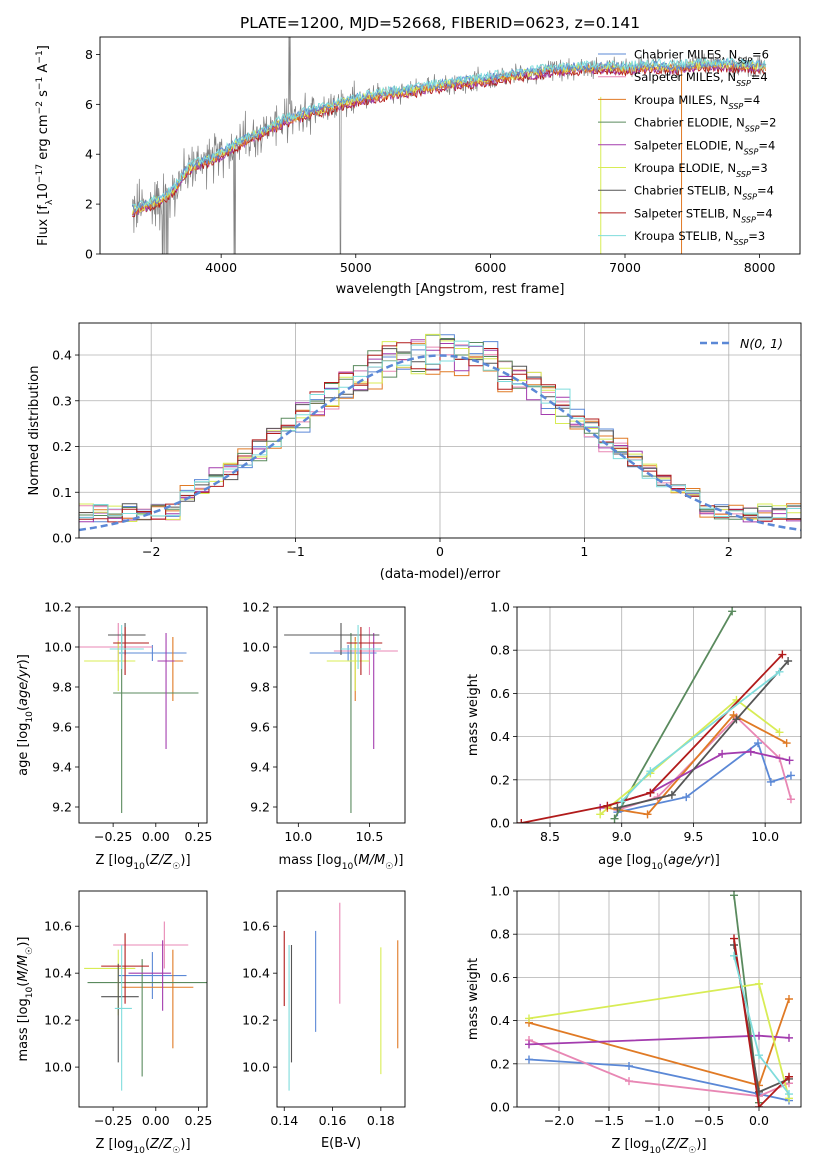 This screenshot has height=1170, width=819. Describe the element at coordinates (62, 355) in the screenshot. I see `y-tick-label: 0.4` at that location.